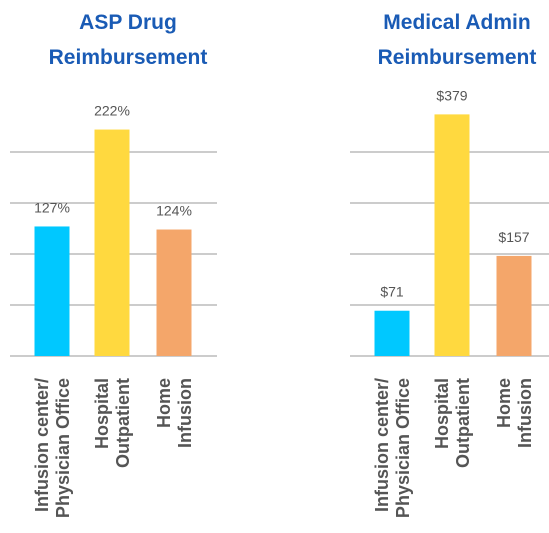 This screenshot has height=533, width=549. What do you see at coordinates (174, 211) in the screenshot?
I see `value-label: 124%` at bounding box center [174, 211].